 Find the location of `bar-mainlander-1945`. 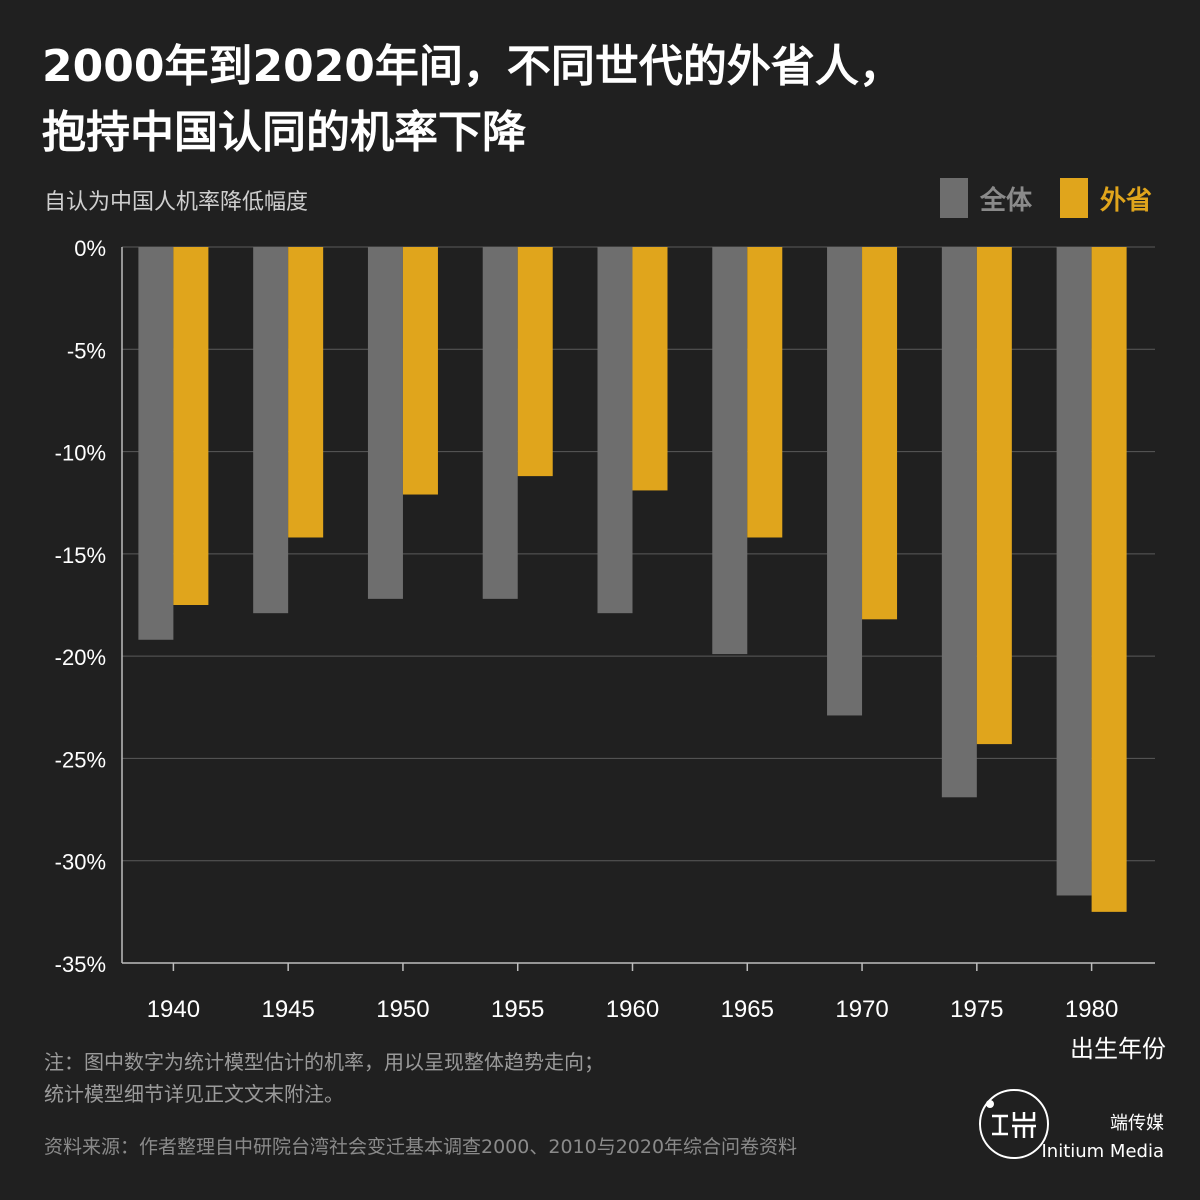

bar-mainlander-1945 is located at coordinates (306, 392).